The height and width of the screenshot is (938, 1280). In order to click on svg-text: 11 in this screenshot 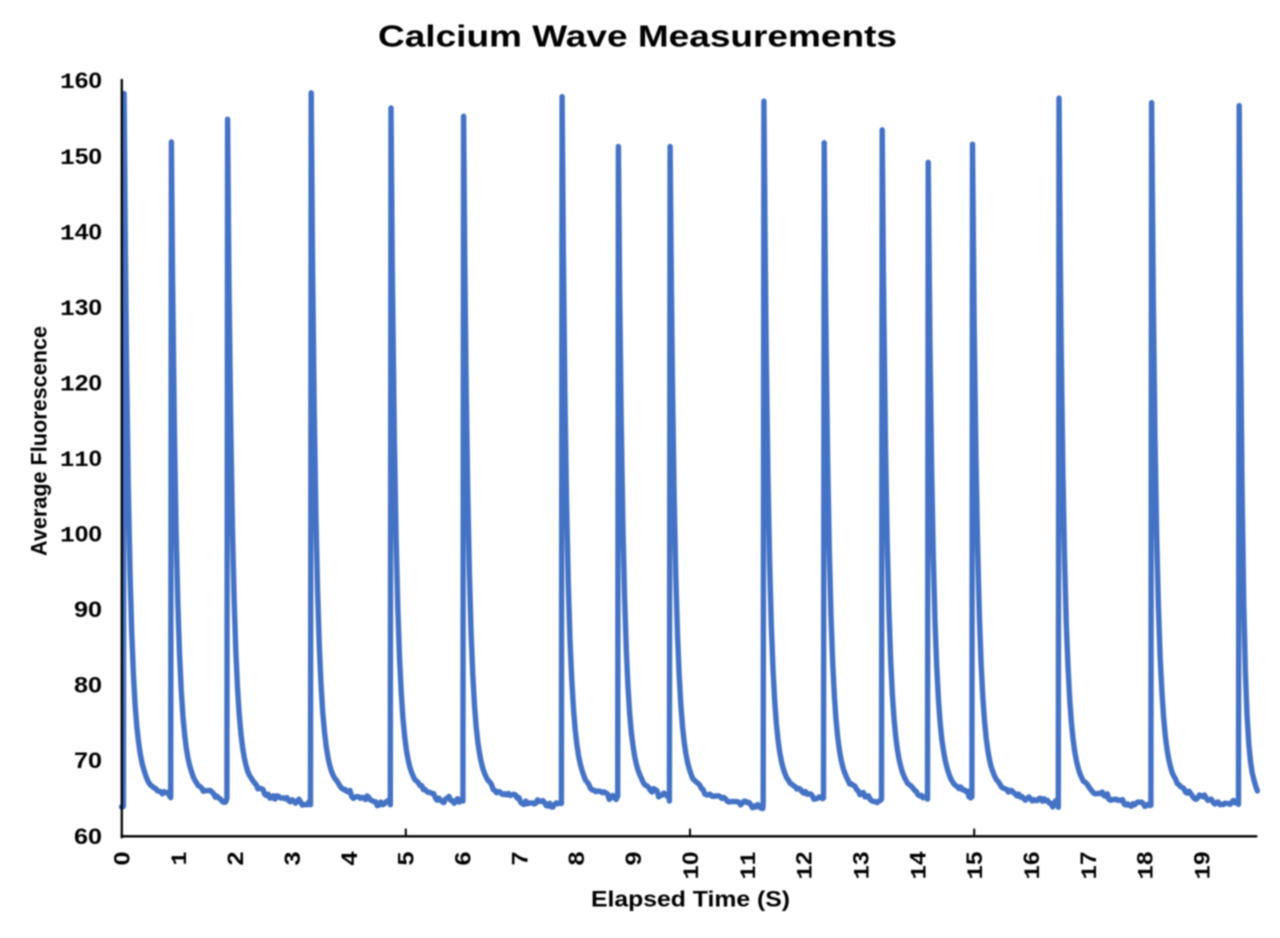, I will do `click(749, 866)`.